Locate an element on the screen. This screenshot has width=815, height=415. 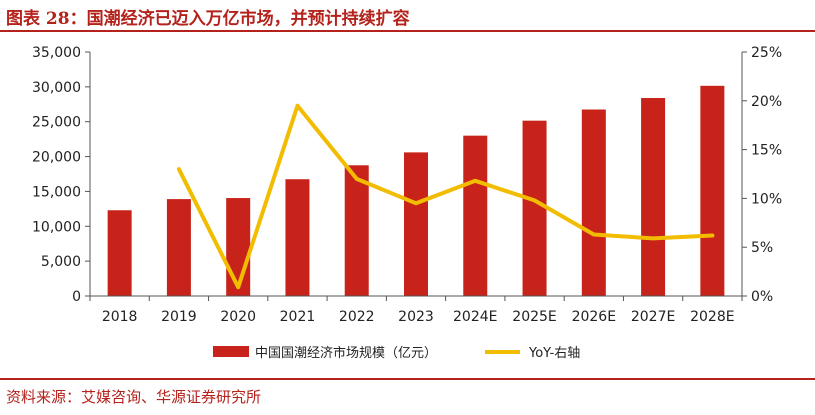
bar-2019 is located at coordinates (178, 247).